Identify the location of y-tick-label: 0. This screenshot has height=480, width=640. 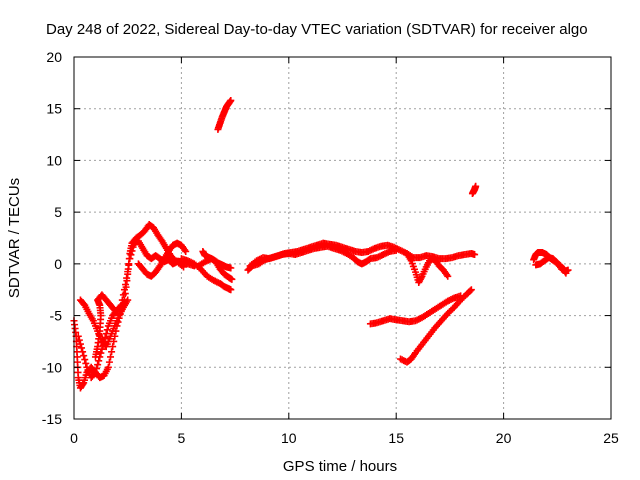
(58, 264).